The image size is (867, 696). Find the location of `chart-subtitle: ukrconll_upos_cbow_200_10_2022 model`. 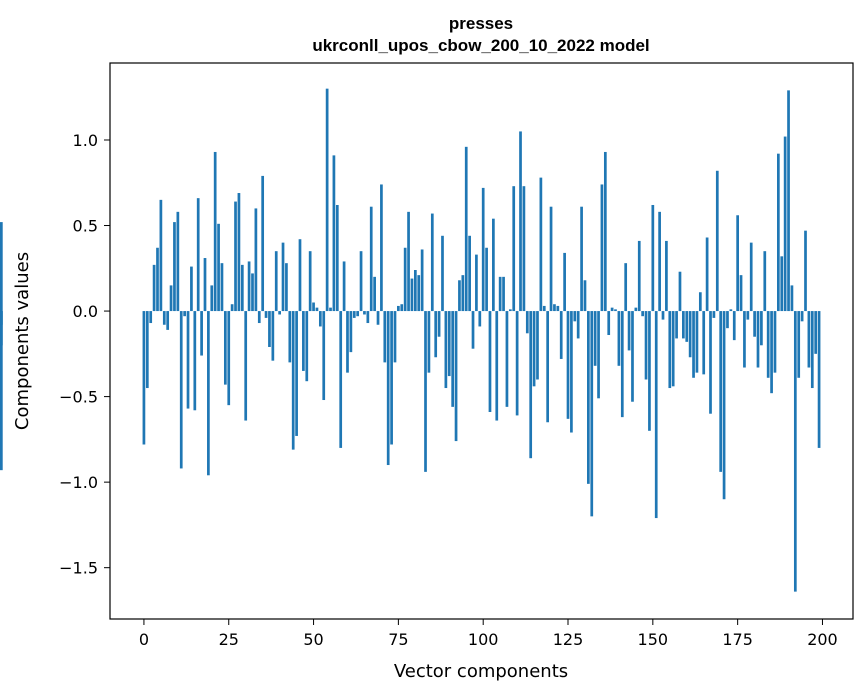

chart-subtitle: ukrconll_upos_cbow_200_10_2022 model is located at coordinates (480, 45).